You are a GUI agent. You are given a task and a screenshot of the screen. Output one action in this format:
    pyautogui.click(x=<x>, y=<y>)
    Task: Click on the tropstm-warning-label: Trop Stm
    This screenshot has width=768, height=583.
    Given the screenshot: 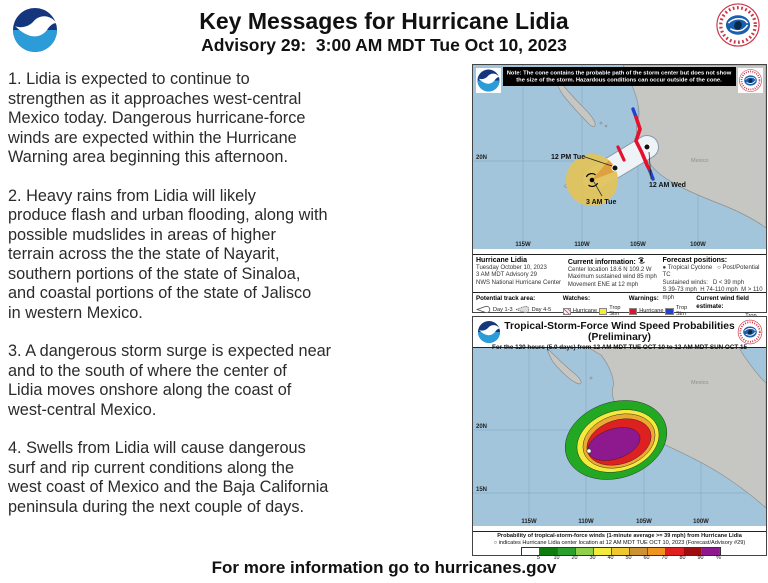 What is the action you would take?
    pyautogui.click(x=681, y=311)
    